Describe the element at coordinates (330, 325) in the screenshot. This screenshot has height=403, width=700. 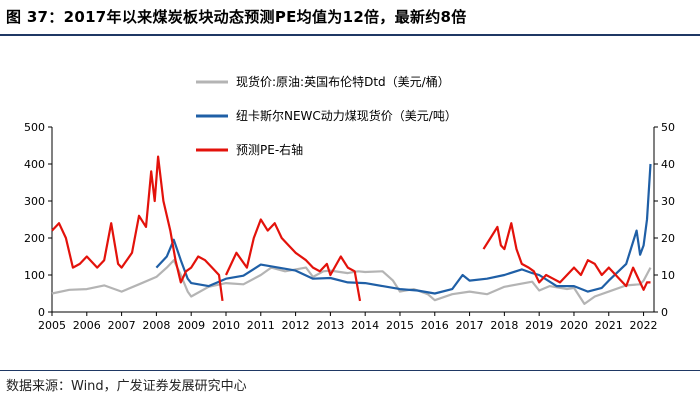
I see `x-tick-label: 2013` at that location.